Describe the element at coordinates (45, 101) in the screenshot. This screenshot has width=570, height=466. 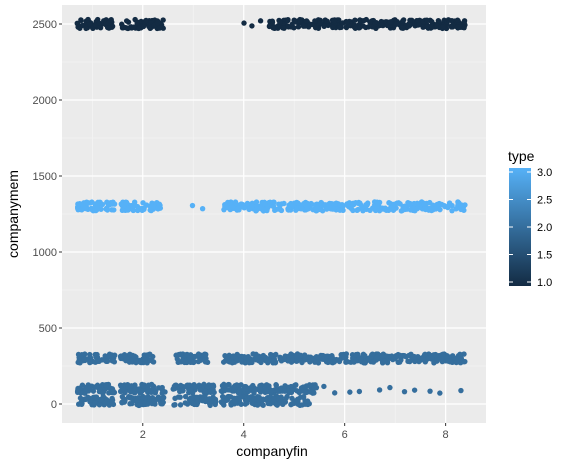
I see `y-tick-label: 2000` at that location.